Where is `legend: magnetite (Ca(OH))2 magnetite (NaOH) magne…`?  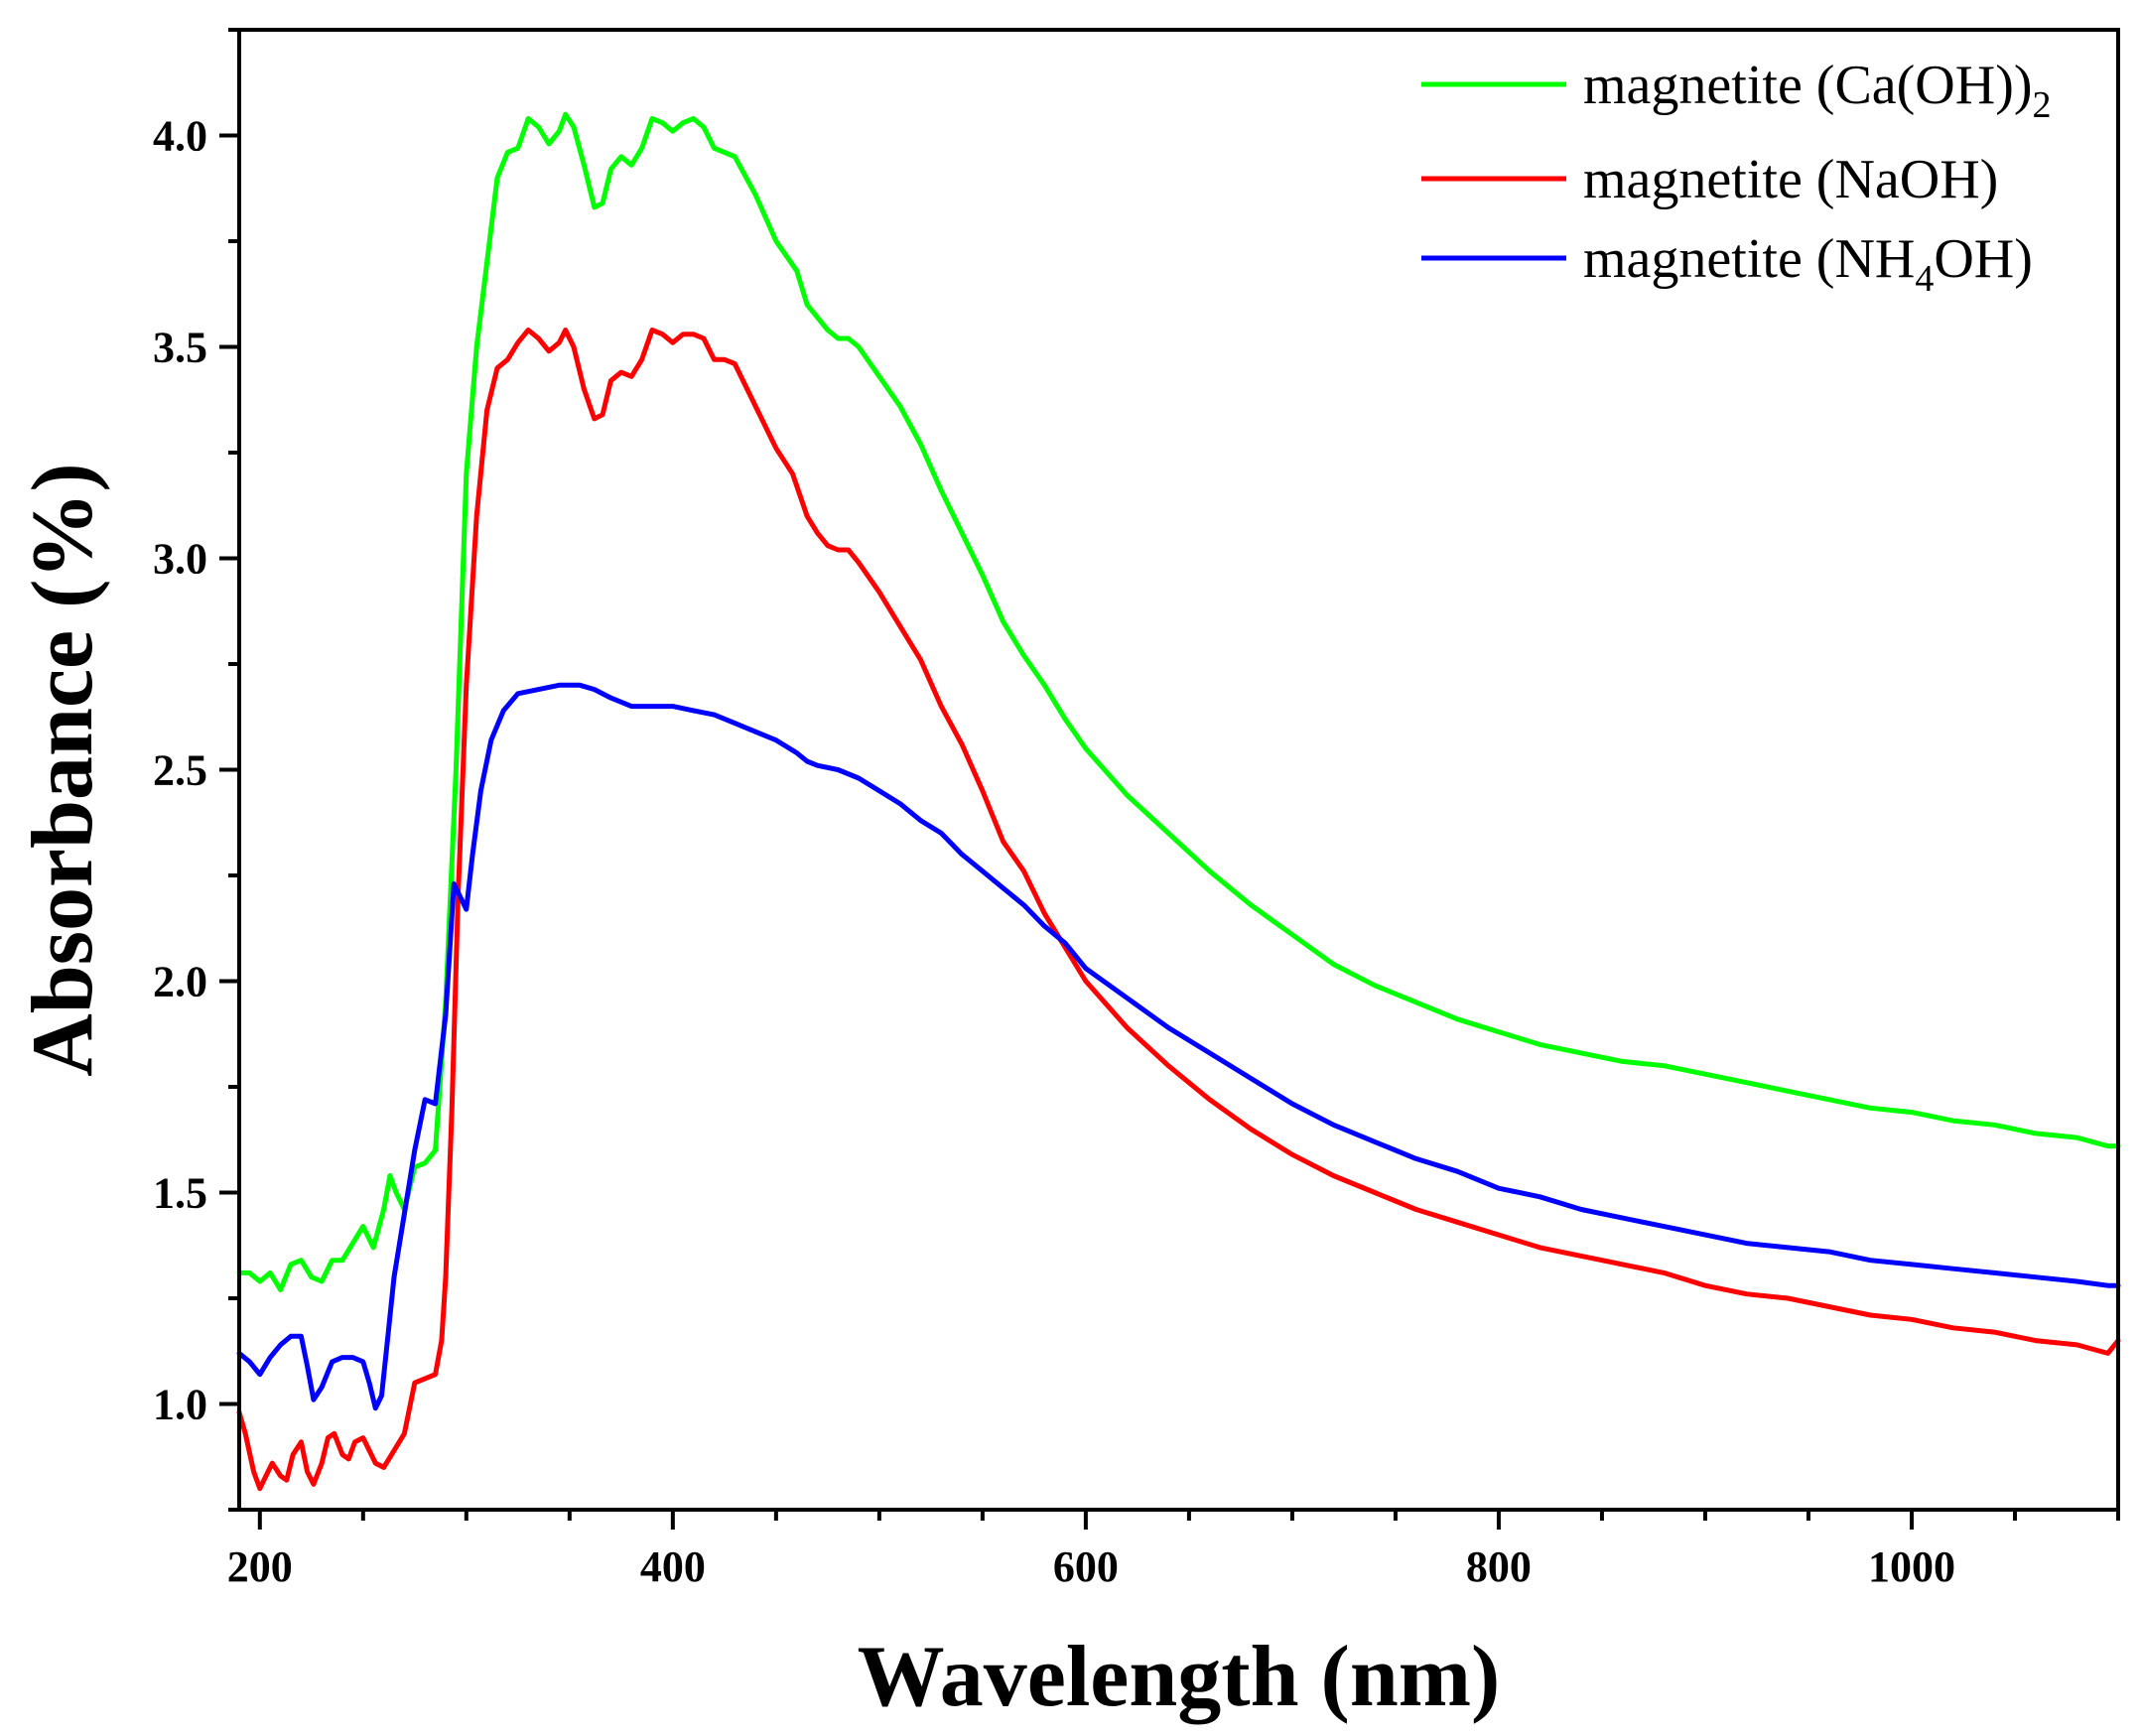
legend: magnetite (Ca(OH))2 magnetite (NaOH) magne… is located at coordinates (1736, 177).